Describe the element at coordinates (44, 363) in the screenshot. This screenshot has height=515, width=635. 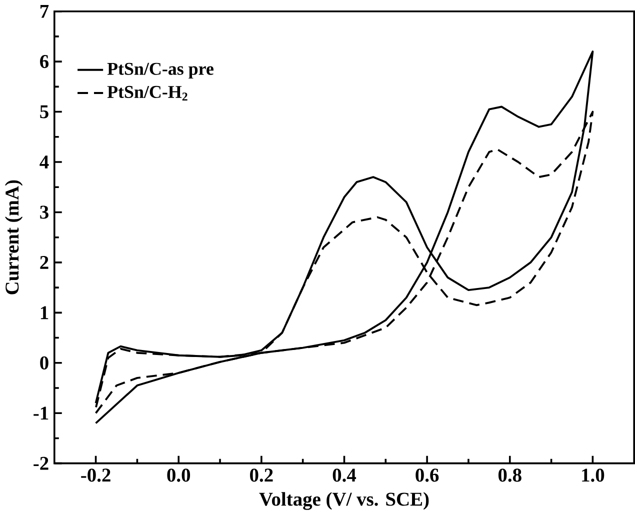
I see `y-tick-label: 0` at that location.